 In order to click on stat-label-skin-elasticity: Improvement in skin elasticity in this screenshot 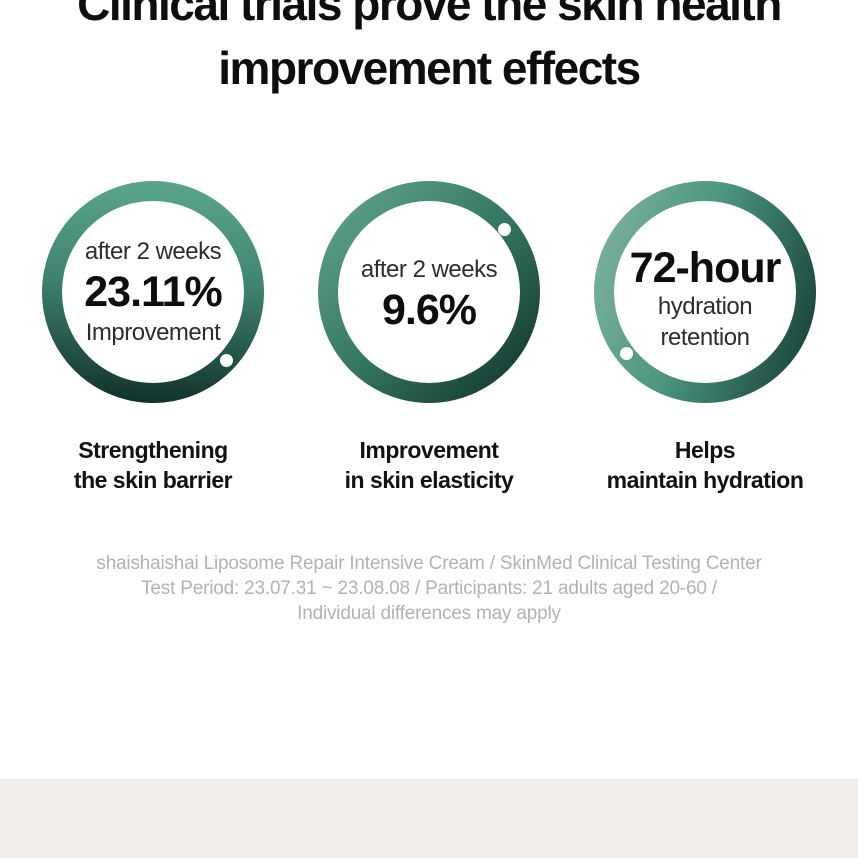, I will do `click(429, 465)`.